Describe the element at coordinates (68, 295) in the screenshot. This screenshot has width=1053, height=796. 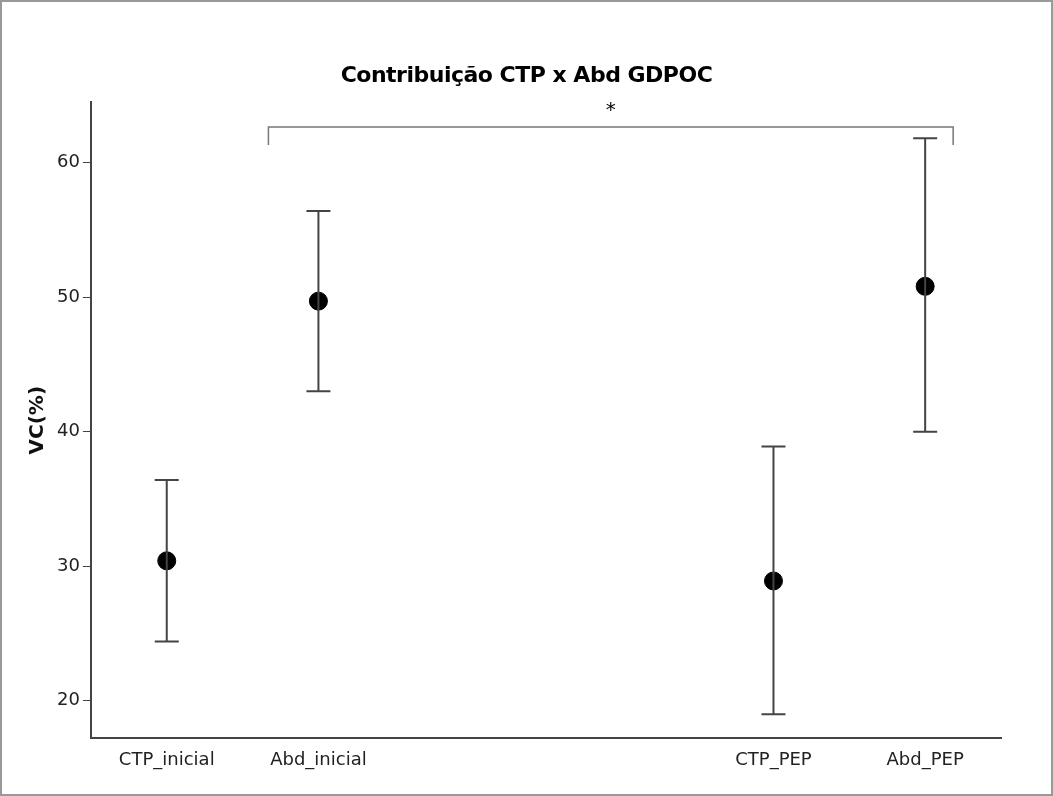
I see `y-tick-label: 50` at that location.